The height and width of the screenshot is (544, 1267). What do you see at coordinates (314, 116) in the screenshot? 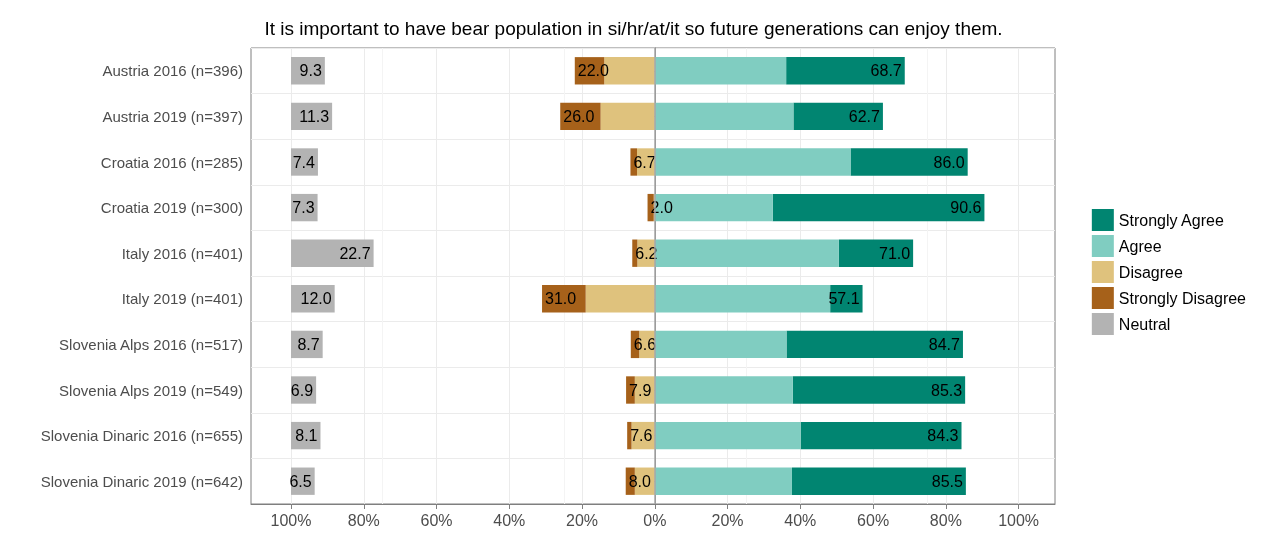
I see `data-label: 11.3` at bounding box center [314, 116].